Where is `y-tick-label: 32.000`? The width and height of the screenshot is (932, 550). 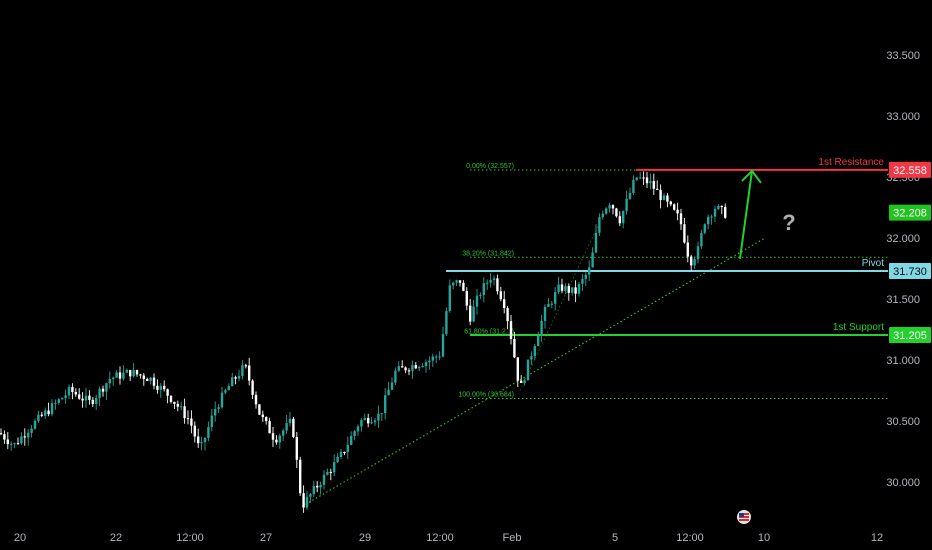 y-tick-label: 32.000 is located at coordinates (903, 239).